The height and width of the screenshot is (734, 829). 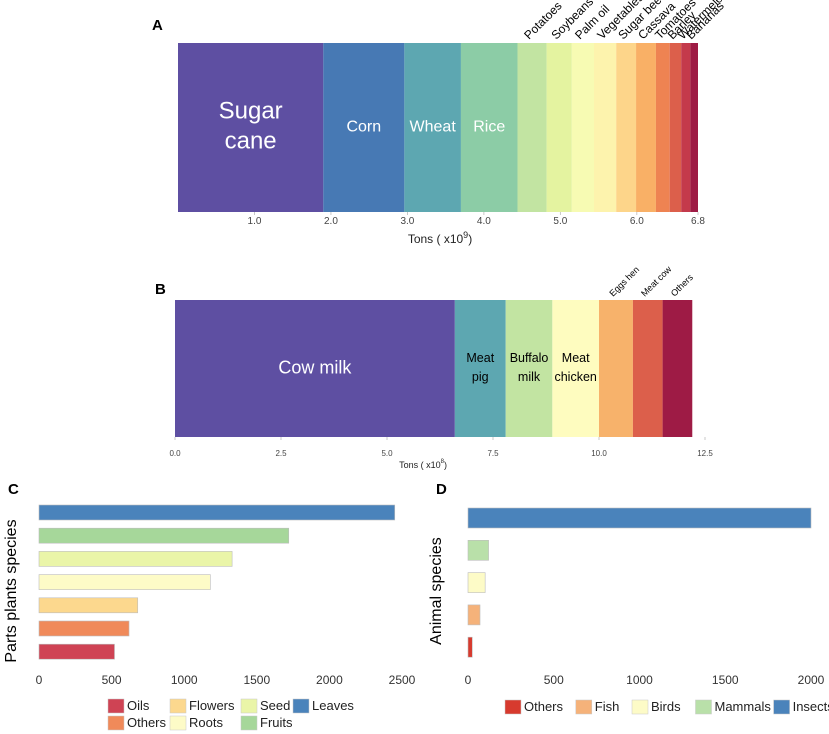 I want to click on legend-swatch-leaves, so click(x=301, y=706).